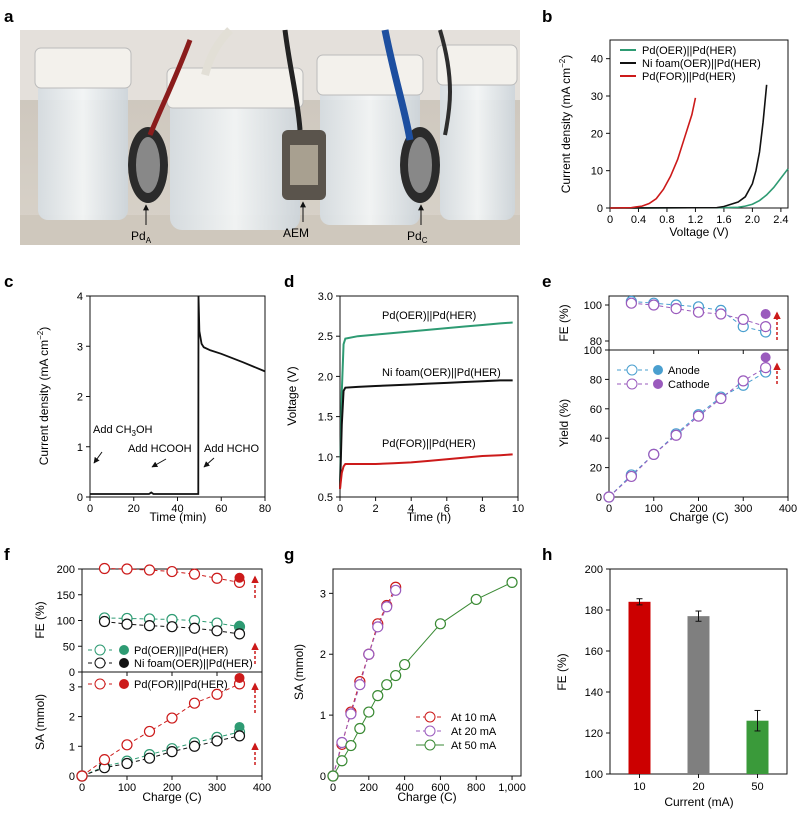 Image resolution: width=802 pixels, height=831 pixels. I want to click on legend-marker, so click(430, 731).